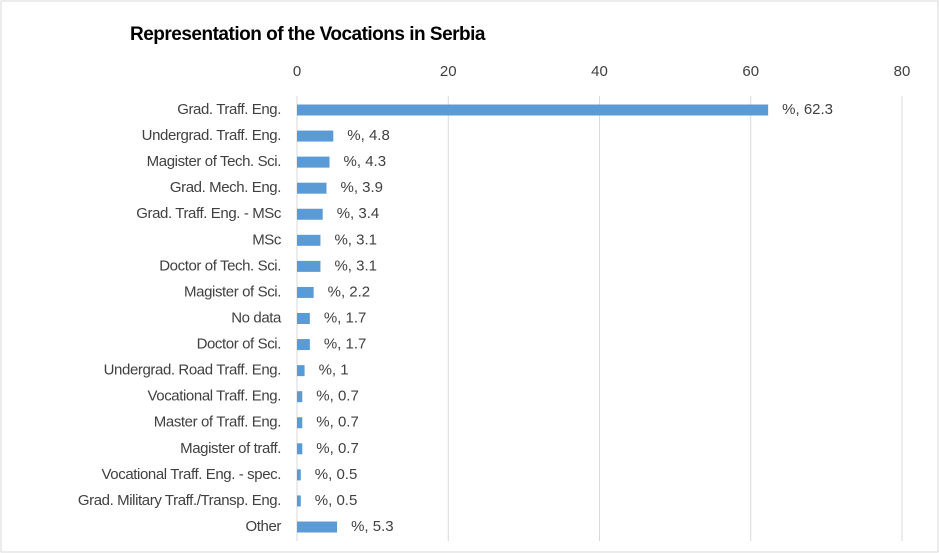 The image size is (939, 553). I want to click on y-tick-label: Other, so click(263, 526).